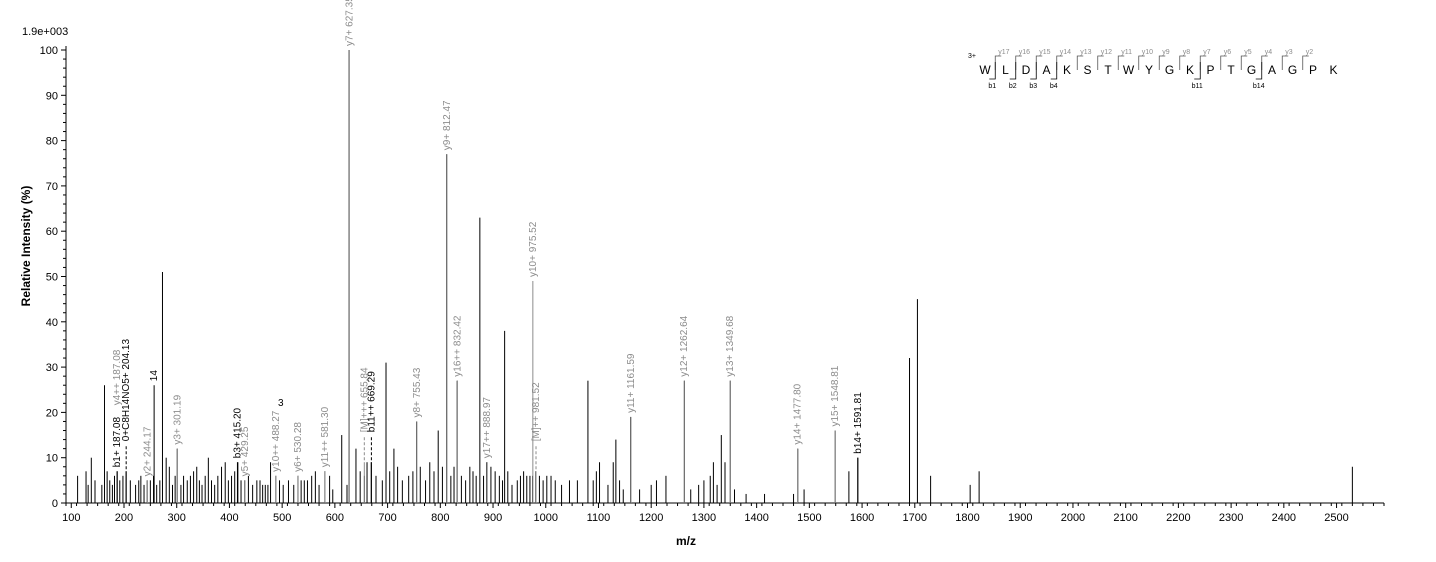  Describe the element at coordinates (730, 345) in the screenshot. I see `peak-label: y13+ 1349.68` at that location.